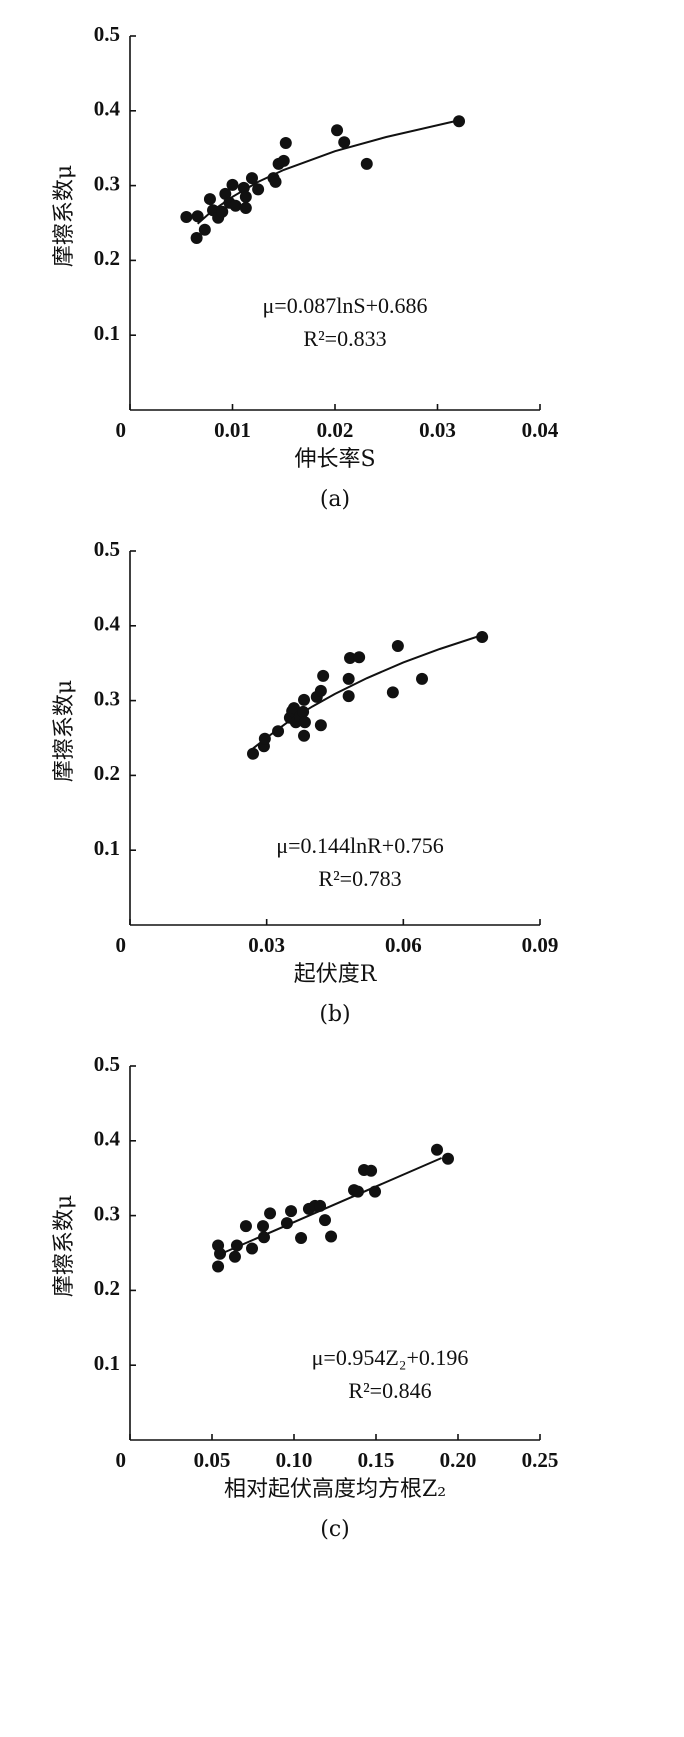 The image size is (684, 1737). I want to click on x-tick-label: 0.05, so click(212, 1460).